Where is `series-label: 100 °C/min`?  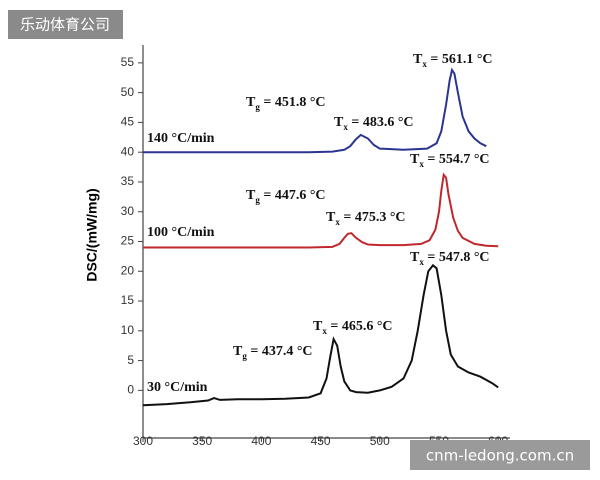 series-label: 100 °C/min is located at coordinates (181, 232).